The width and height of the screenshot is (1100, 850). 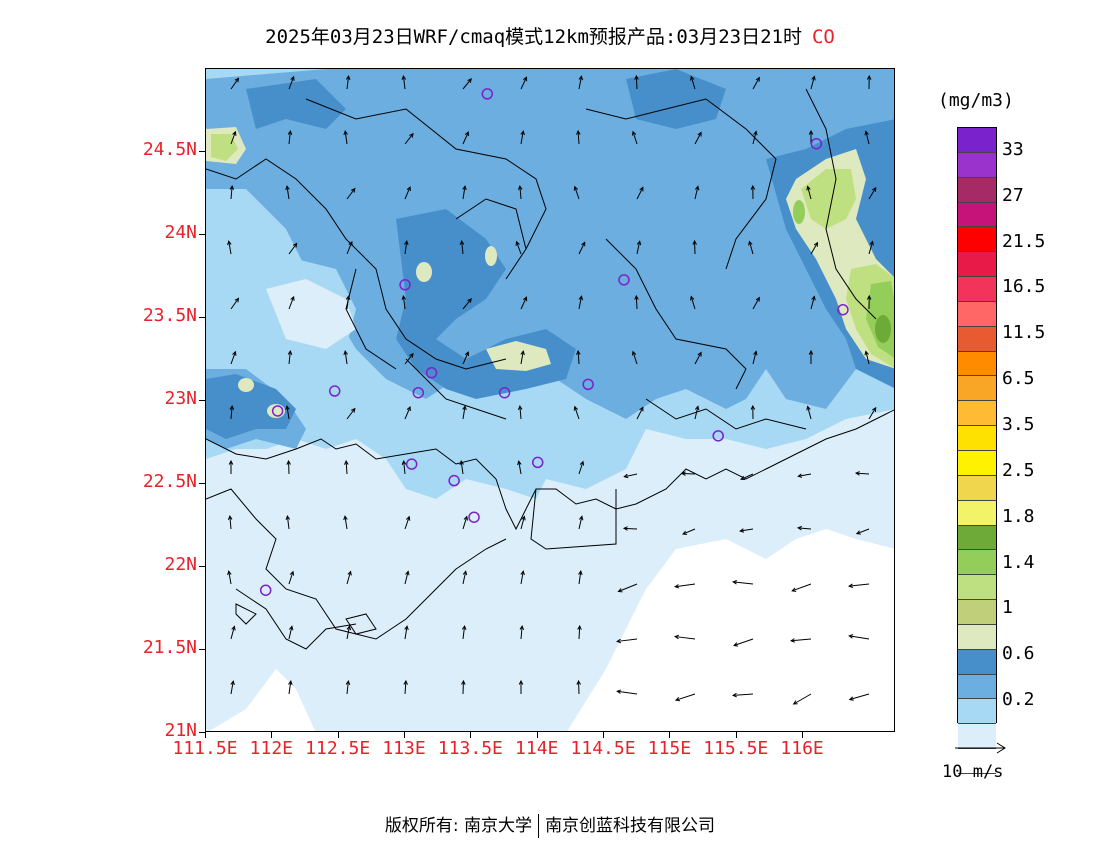 I want to click on colorbar-label: 1.8, so click(x=1018, y=516).